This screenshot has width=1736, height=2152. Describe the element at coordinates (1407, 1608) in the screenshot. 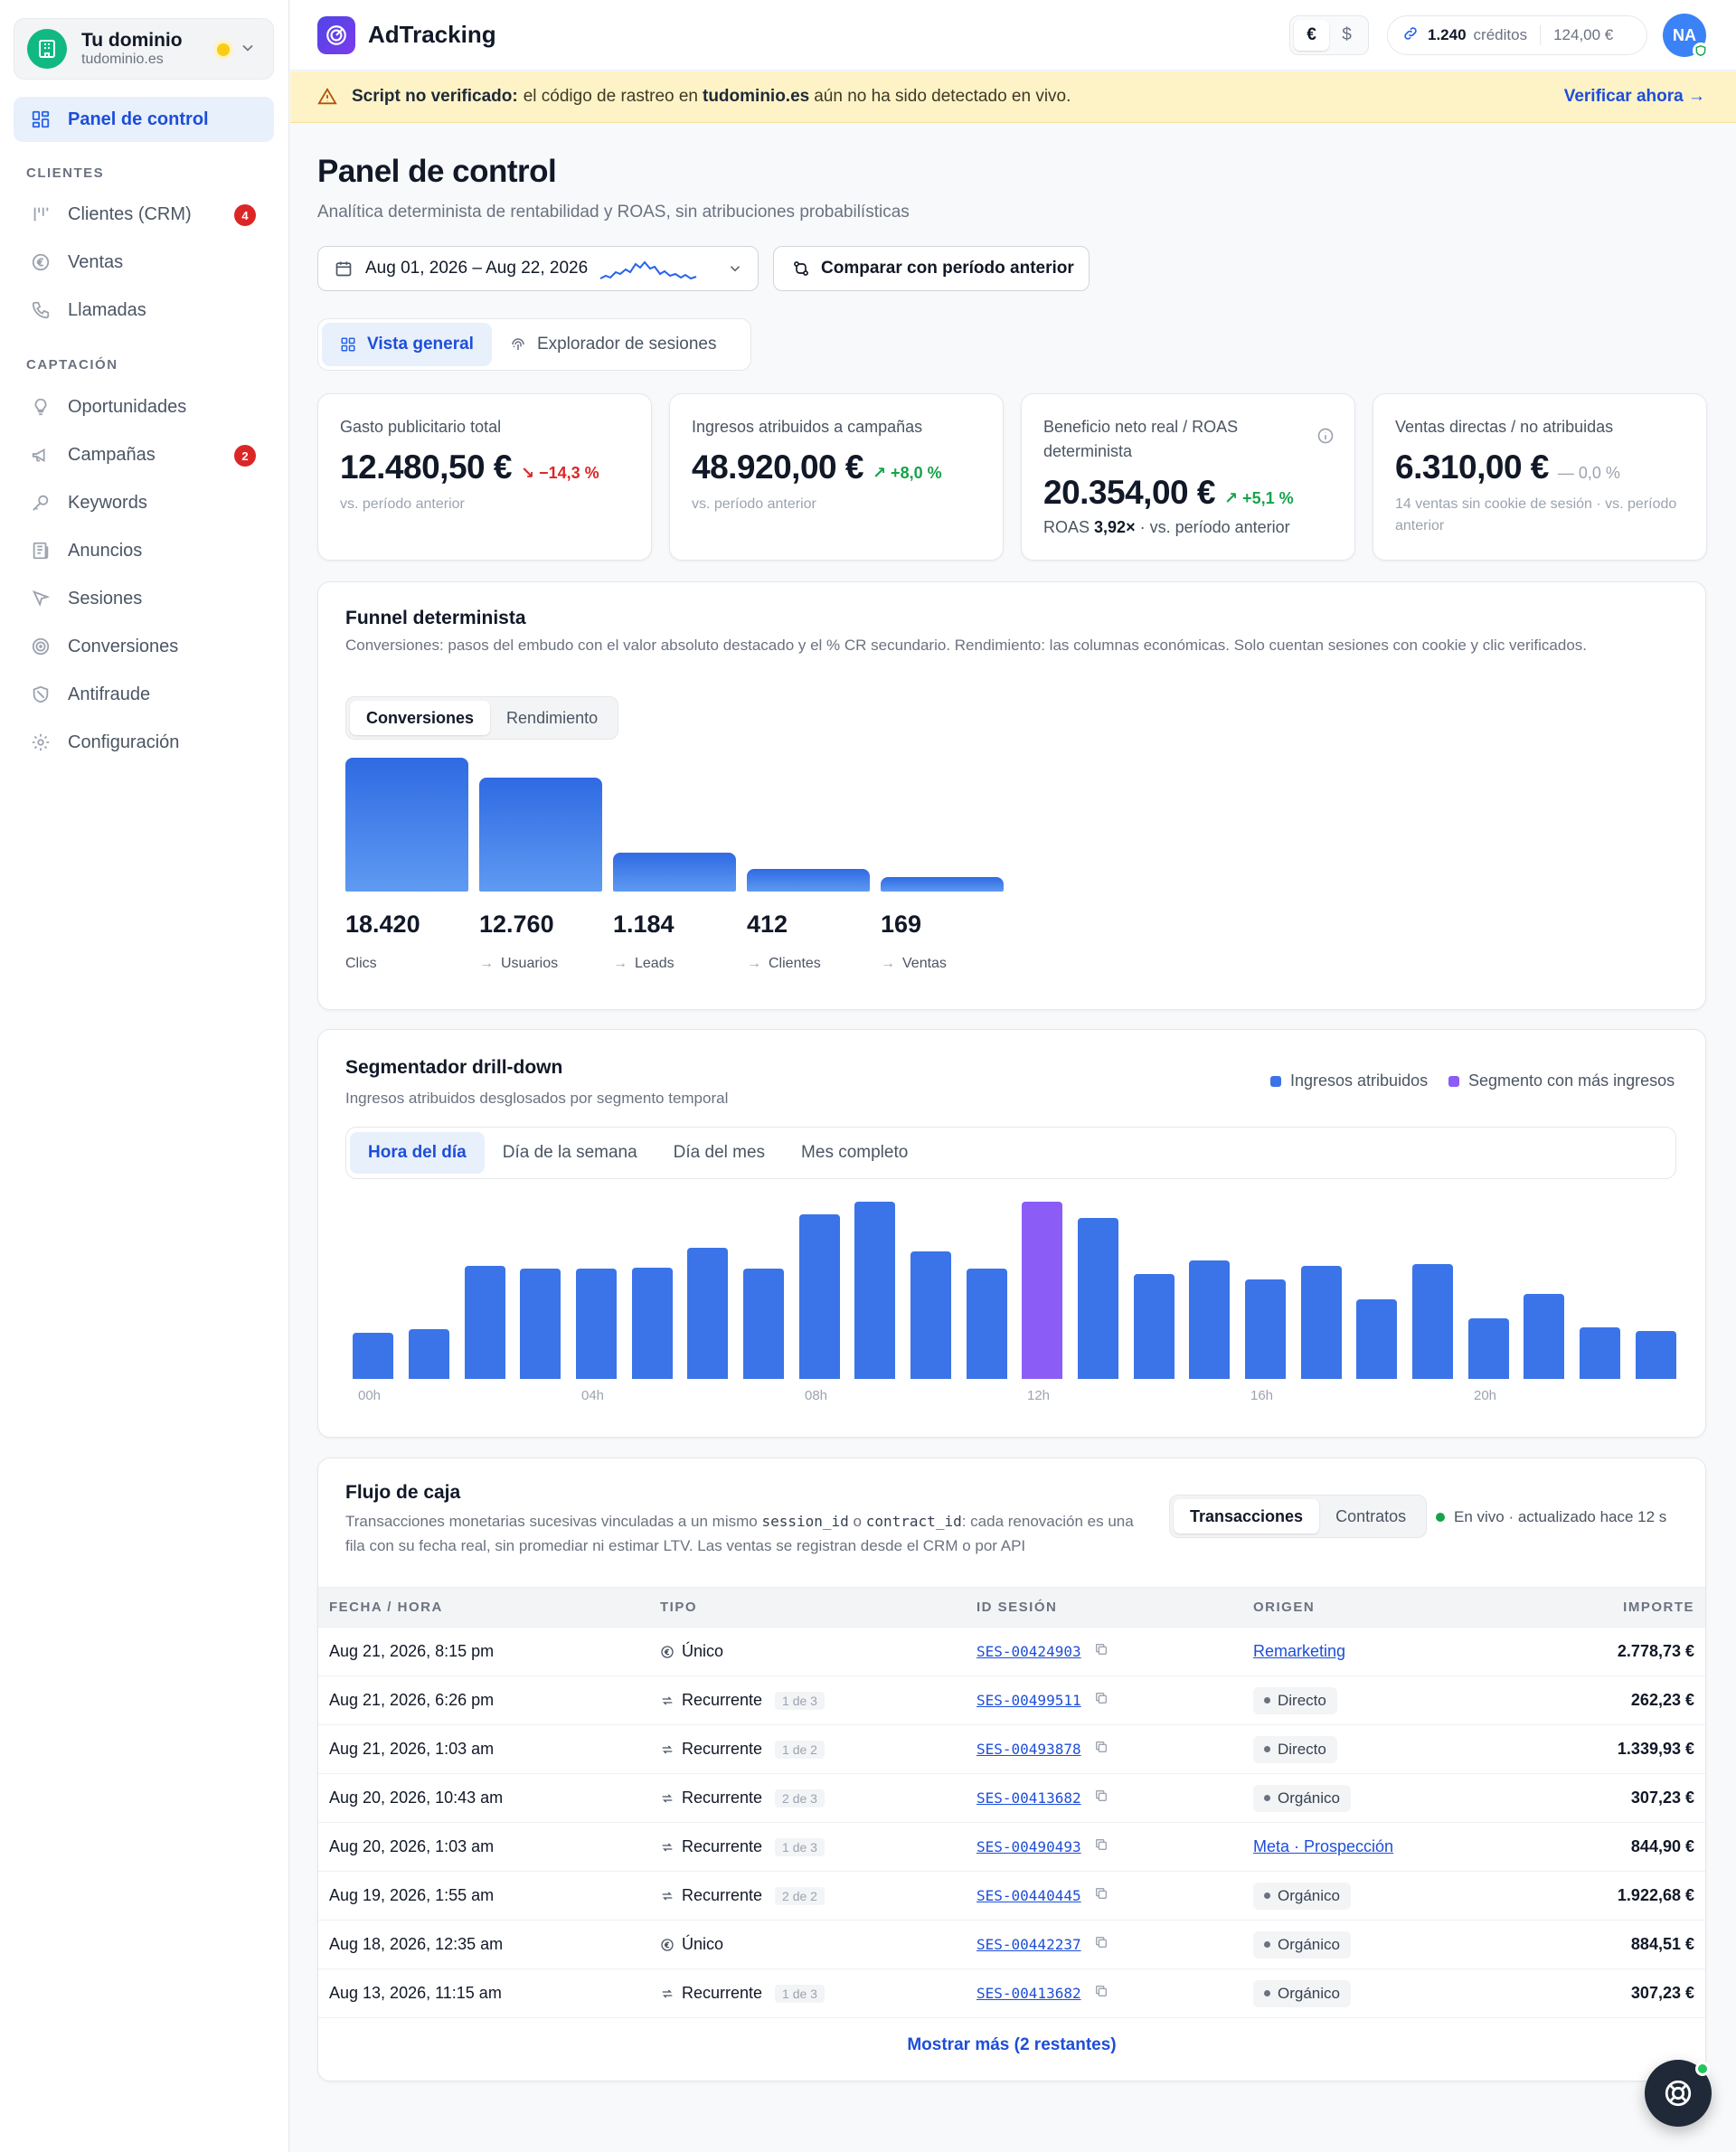

I see `col-origen: ORIGEN` at that location.